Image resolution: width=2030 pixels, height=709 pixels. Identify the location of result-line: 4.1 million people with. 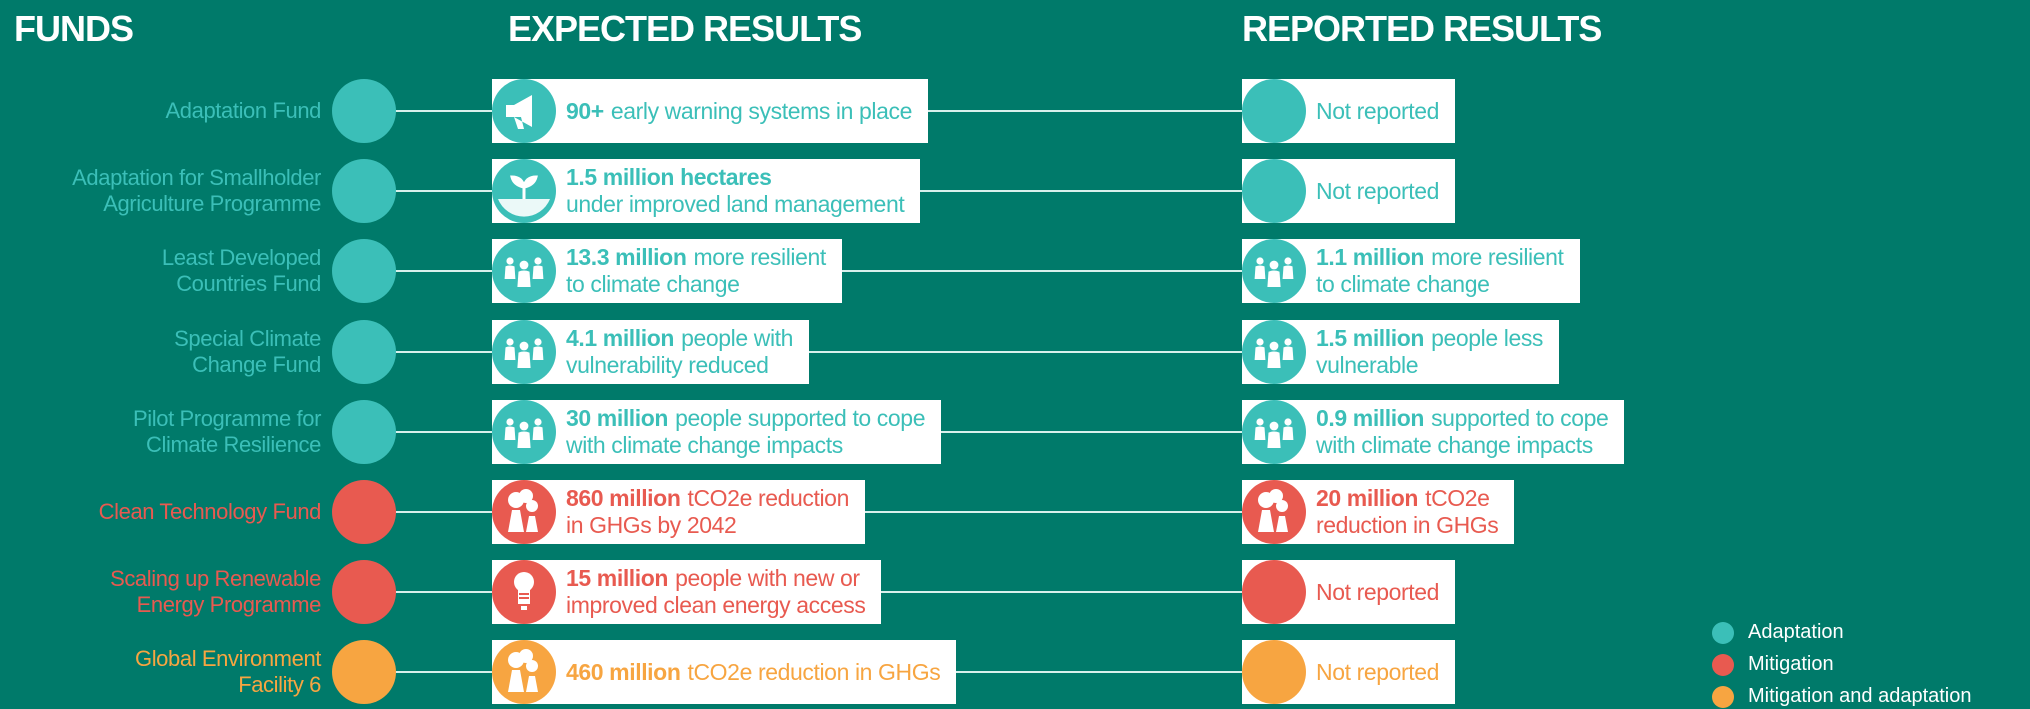
(679, 338).